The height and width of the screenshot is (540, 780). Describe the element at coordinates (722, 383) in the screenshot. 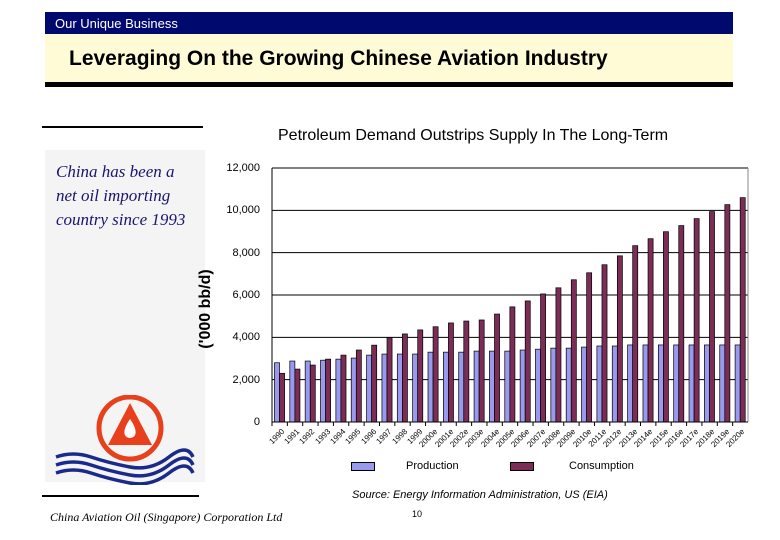

I see `bar-production-2019e` at that location.